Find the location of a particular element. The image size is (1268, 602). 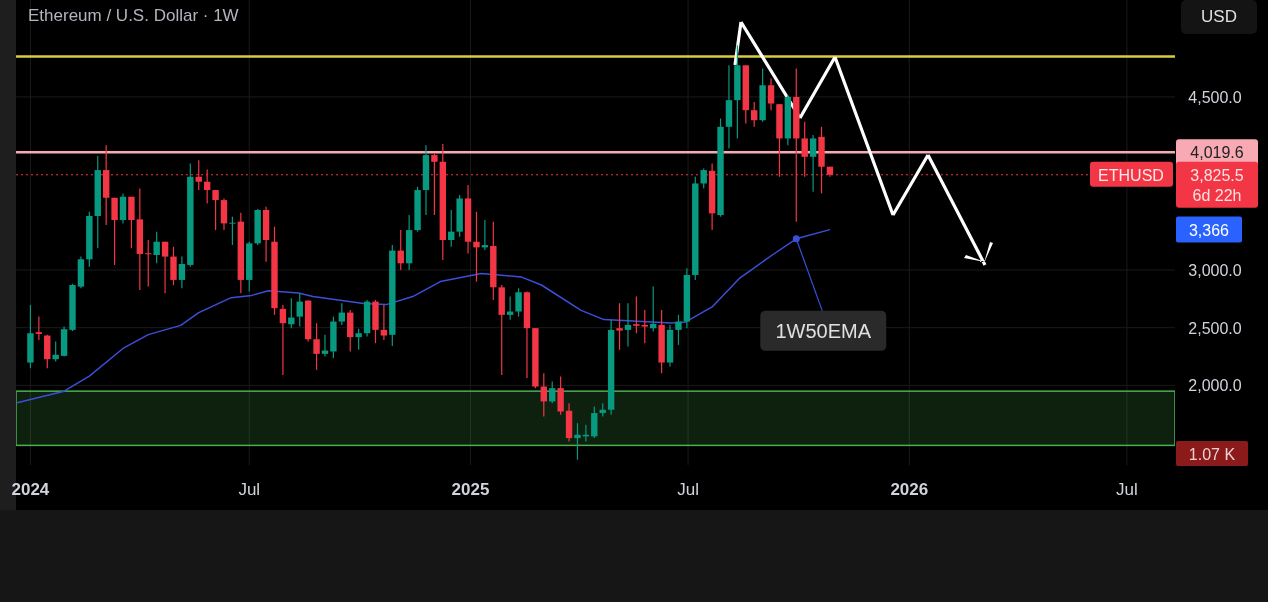

y-tick-label: 2,500.0 is located at coordinates (1215, 328).